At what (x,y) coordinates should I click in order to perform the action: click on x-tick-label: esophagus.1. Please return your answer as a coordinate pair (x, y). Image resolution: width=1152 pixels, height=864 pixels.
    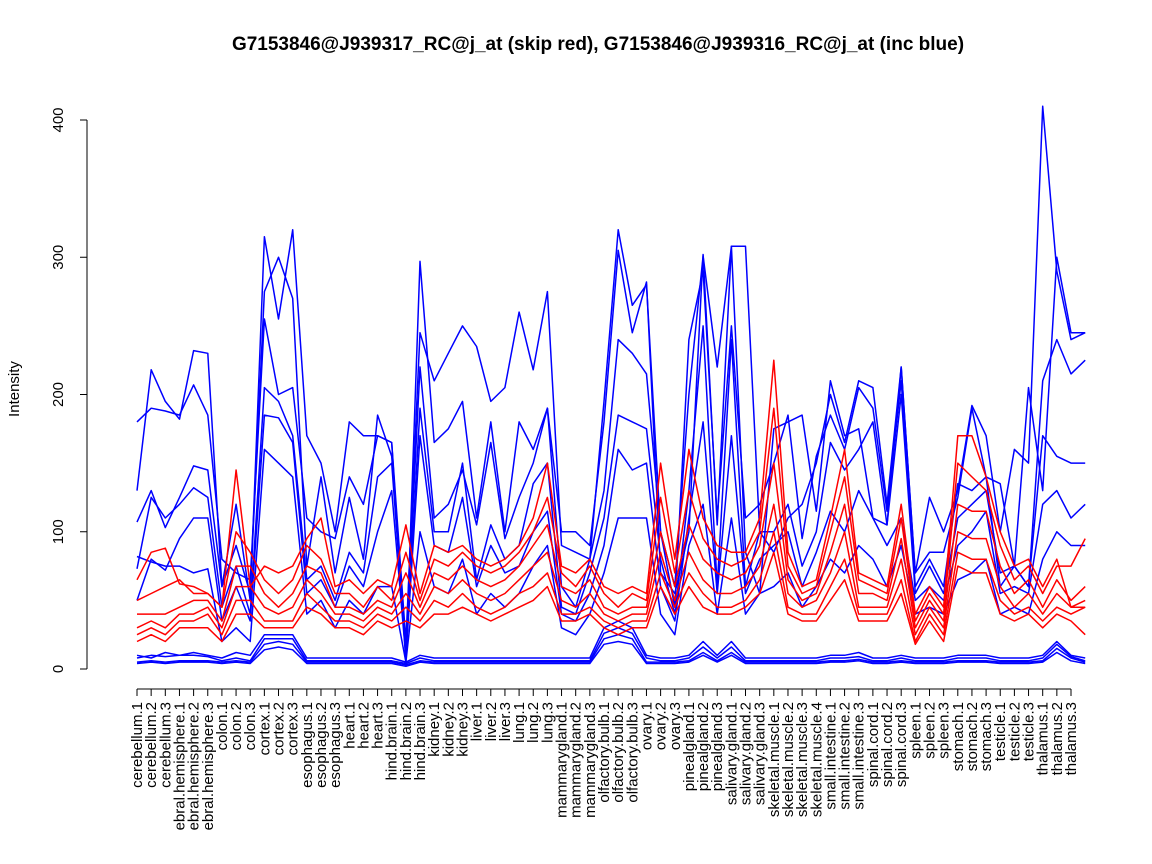
    Looking at the image, I should click on (307, 745).